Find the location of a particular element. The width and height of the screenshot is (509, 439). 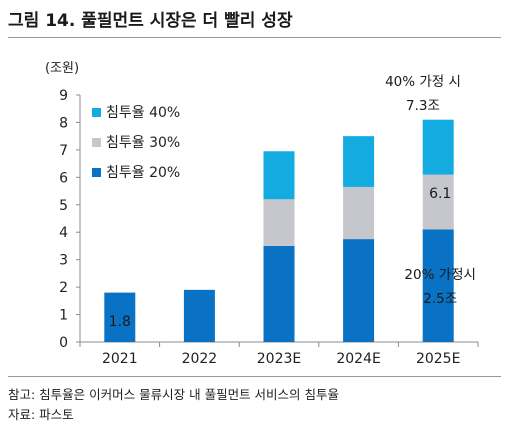

legend-label: 침투율 40% is located at coordinates (143, 113).